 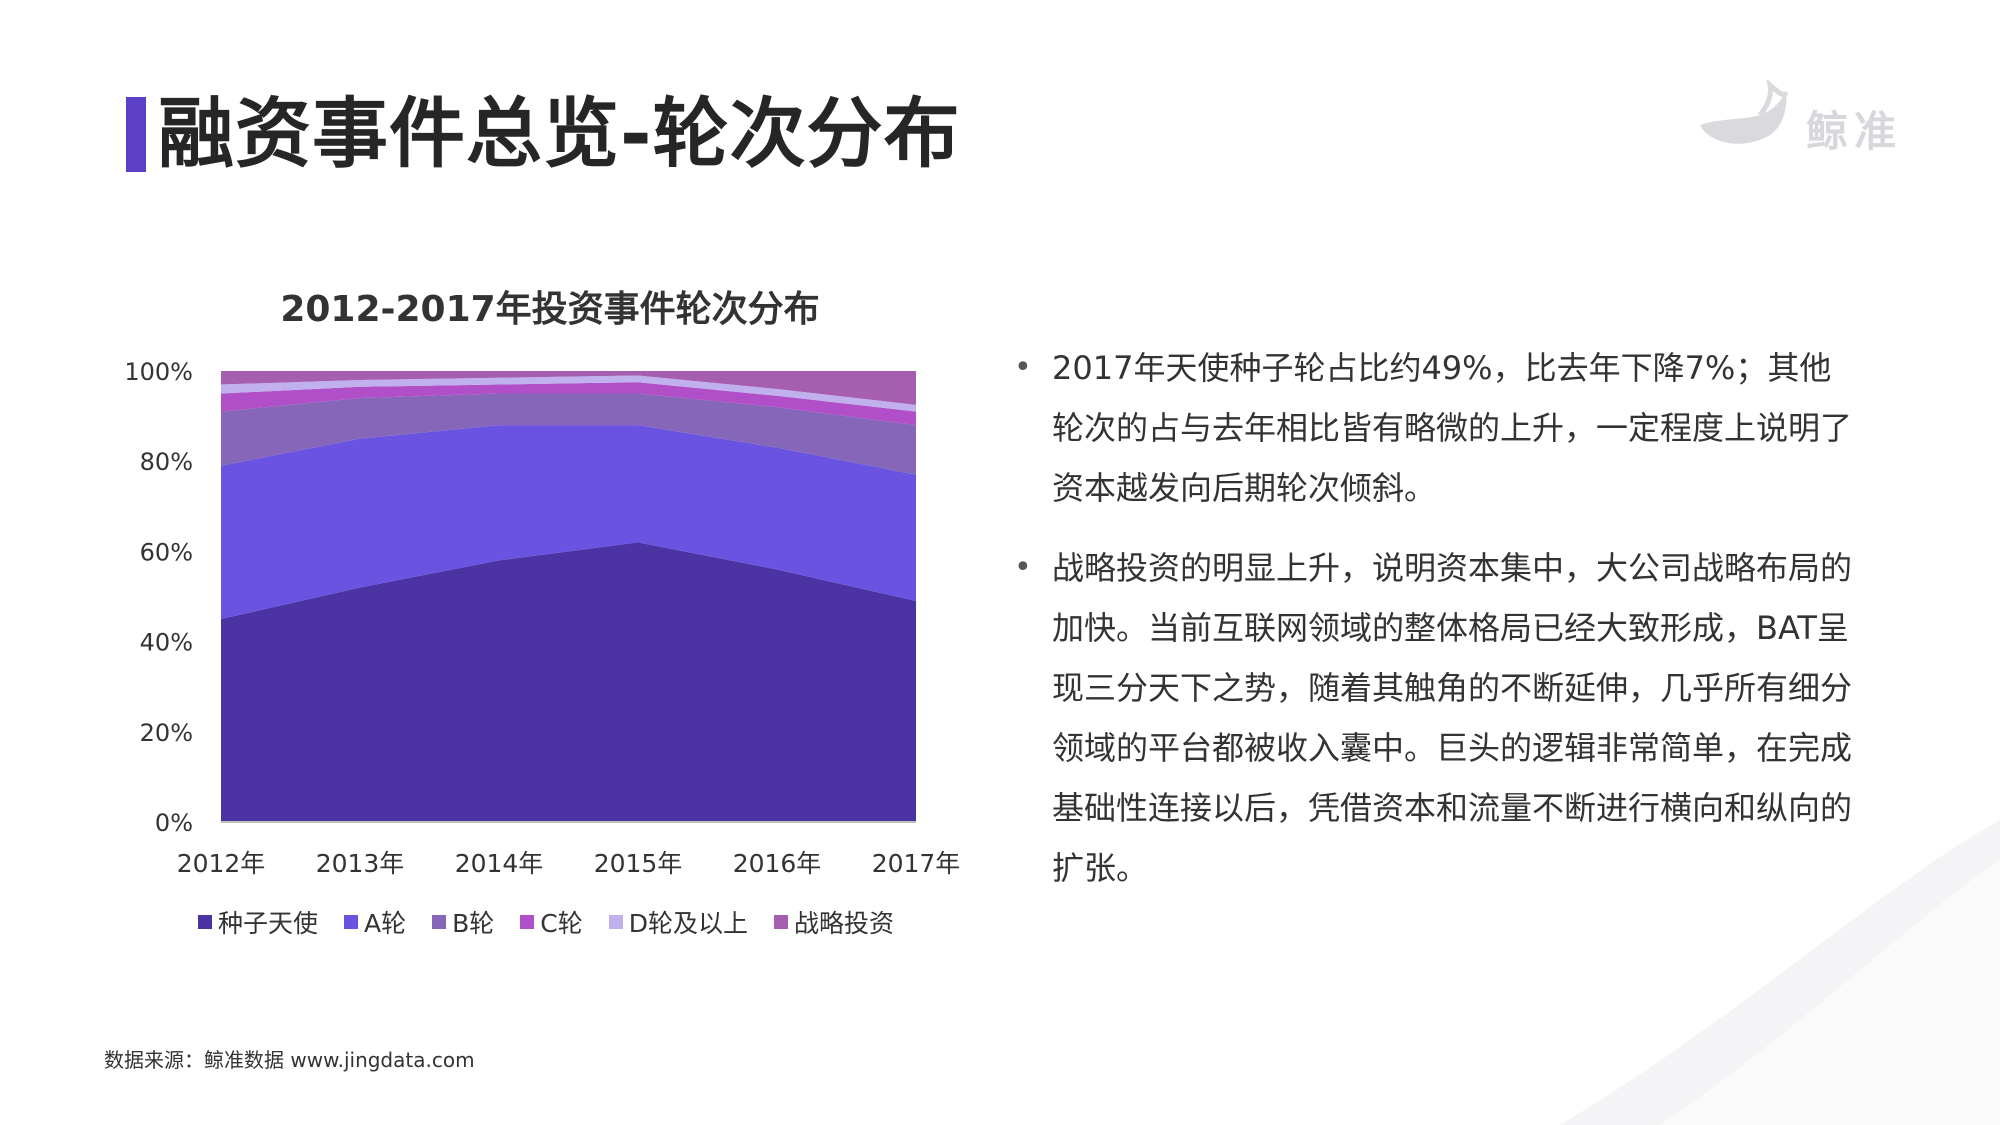 I want to click on x-tick-label: 2012年, so click(x=221, y=863).